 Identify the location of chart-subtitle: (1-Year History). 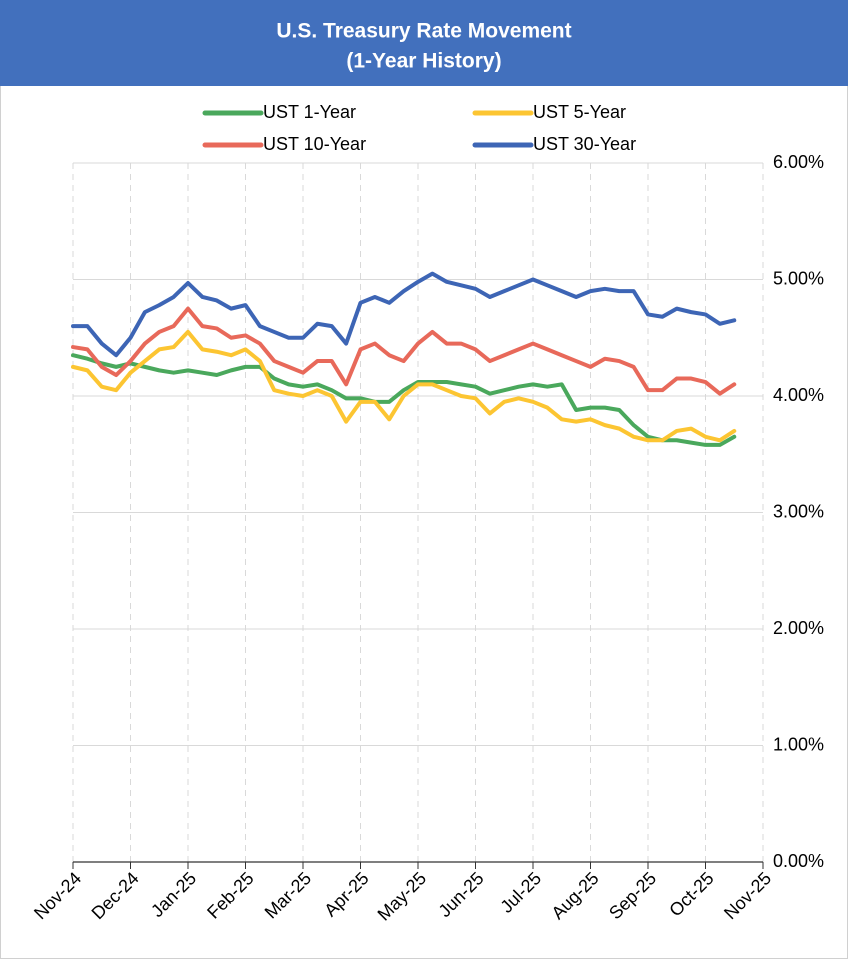
(423, 61).